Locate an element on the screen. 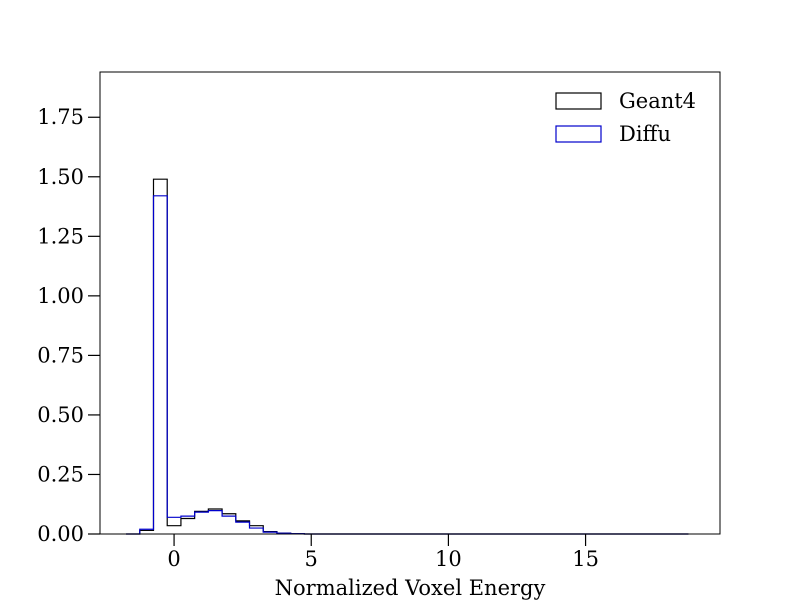 The image size is (800, 600). x-tick-label: 10 is located at coordinates (448, 559).